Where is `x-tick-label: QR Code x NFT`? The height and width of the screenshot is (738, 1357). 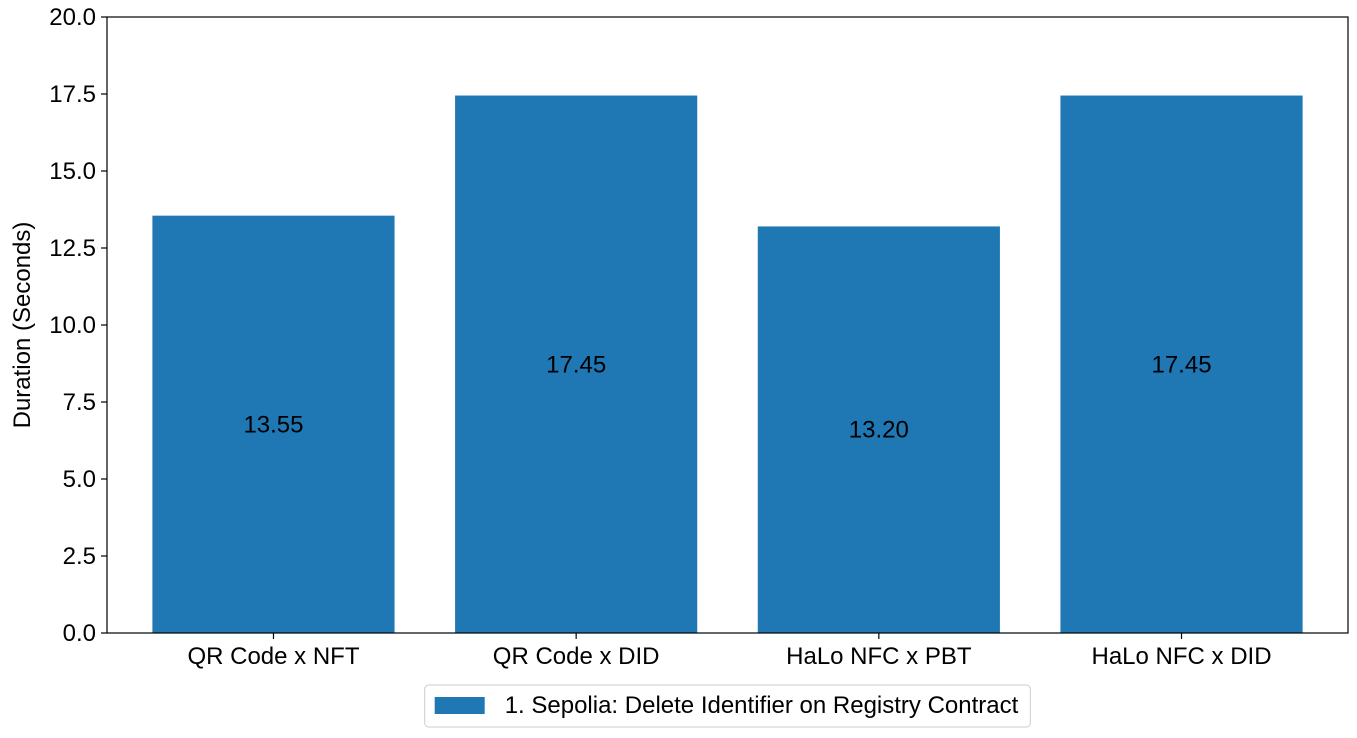 x-tick-label: QR Code x NFT is located at coordinates (273, 656).